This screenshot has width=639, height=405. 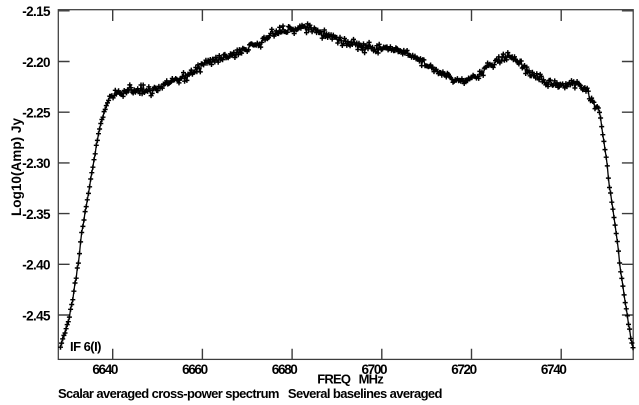 What do you see at coordinates (195, 369) in the screenshot?
I see `svg-text: 6660` at bounding box center [195, 369].